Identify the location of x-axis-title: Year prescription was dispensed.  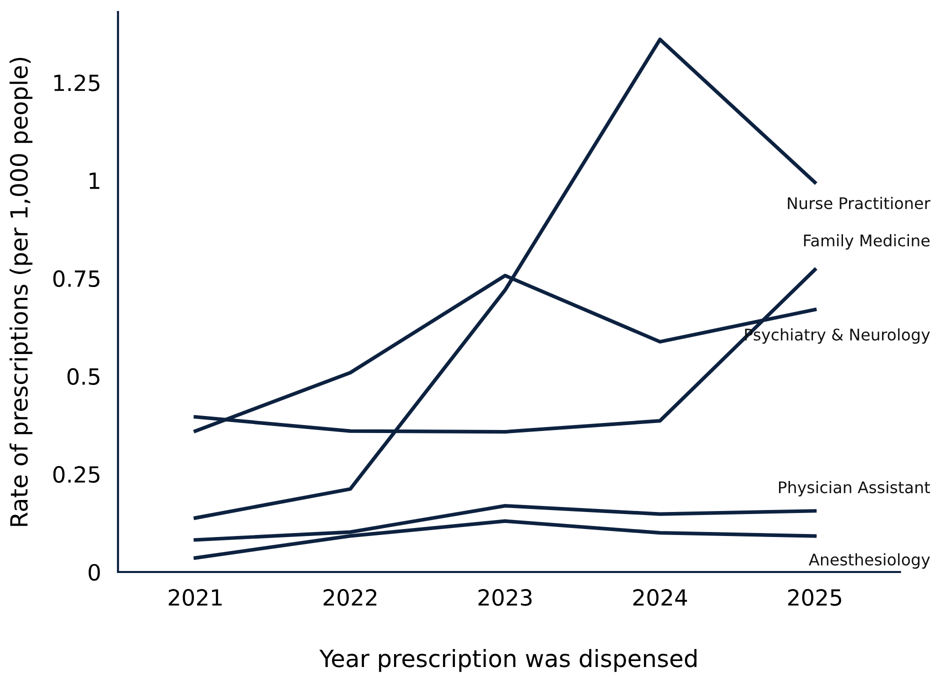
(507, 660).